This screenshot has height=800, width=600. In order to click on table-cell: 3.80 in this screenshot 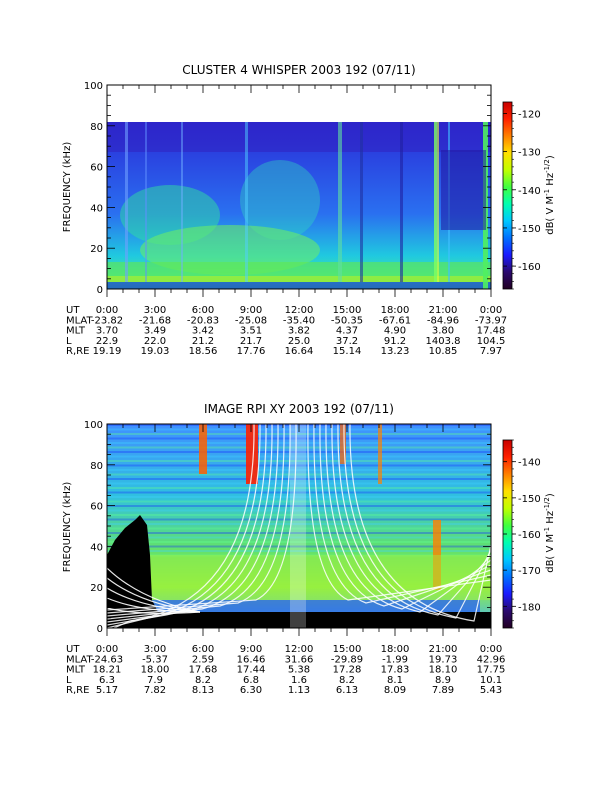, I will do `click(443, 331)`.